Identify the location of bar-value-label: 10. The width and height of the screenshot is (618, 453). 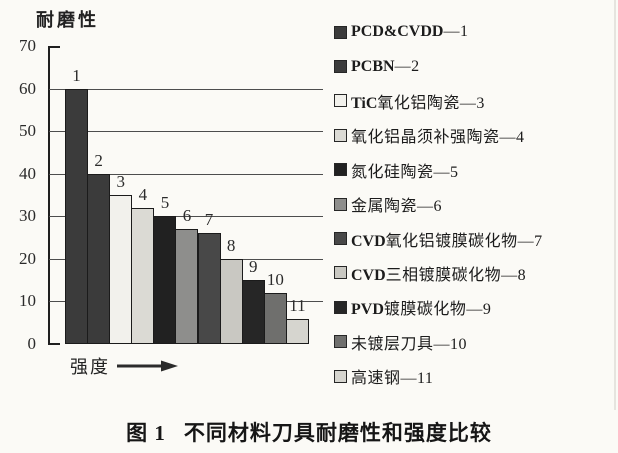
(275, 279).